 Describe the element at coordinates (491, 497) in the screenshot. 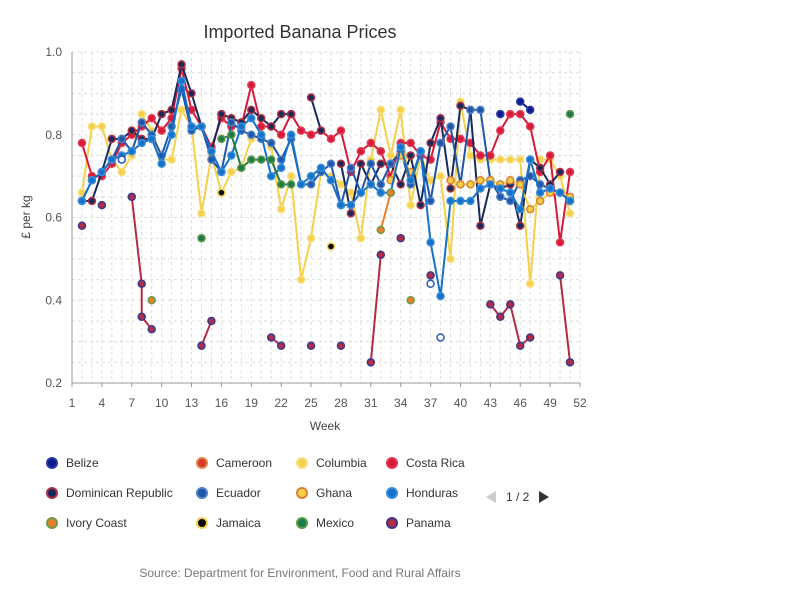

I see `previous-page-icon` at that location.